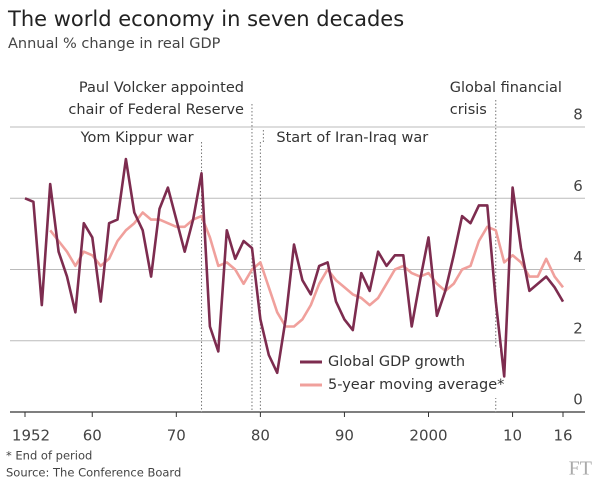 Image resolution: width=600 pixels, height=489 pixels. Describe the element at coordinates (205, 19) in the screenshot. I see `chart-title: The world economy in seven decades` at that location.